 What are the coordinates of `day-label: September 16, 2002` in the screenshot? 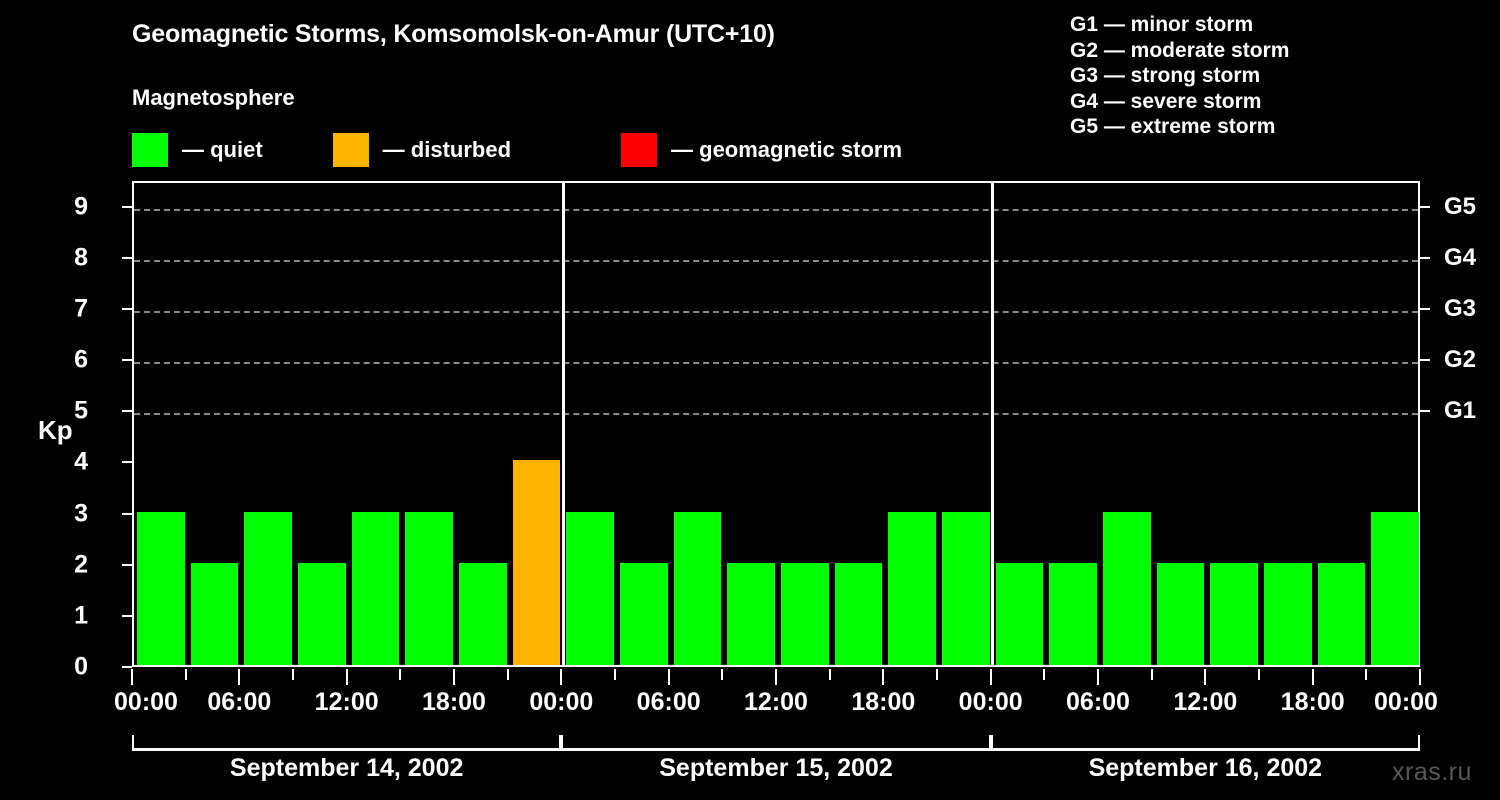 It's located at (1205, 768).